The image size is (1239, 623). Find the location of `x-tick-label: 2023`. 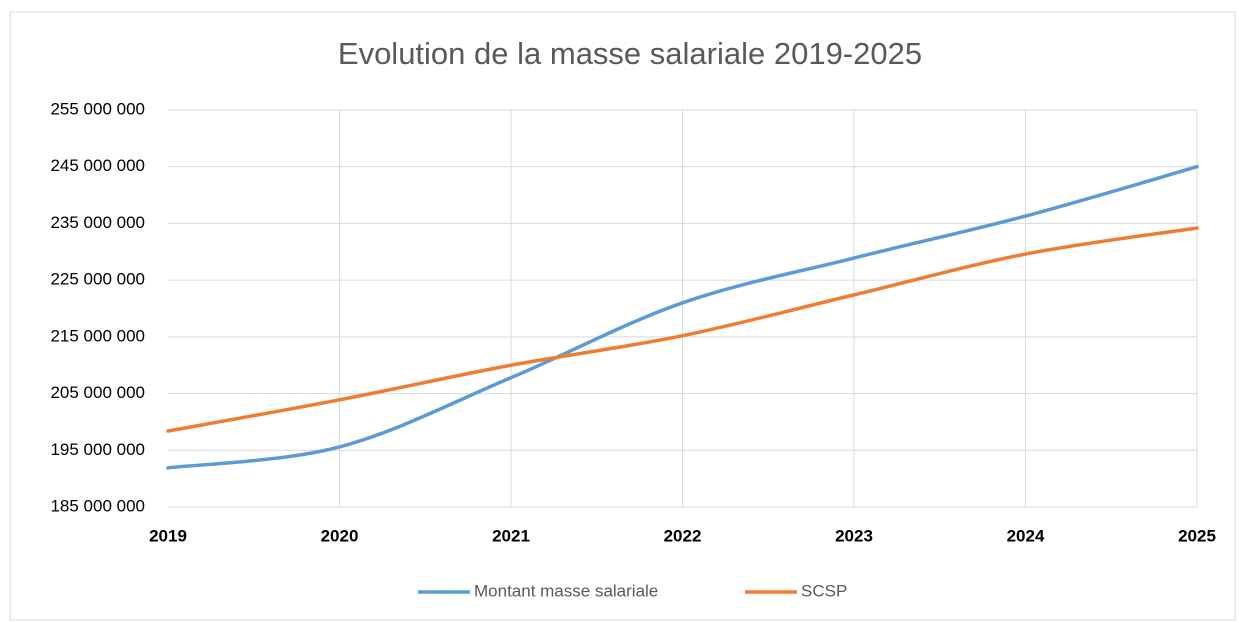

x-tick-label: 2023 is located at coordinates (854, 535).